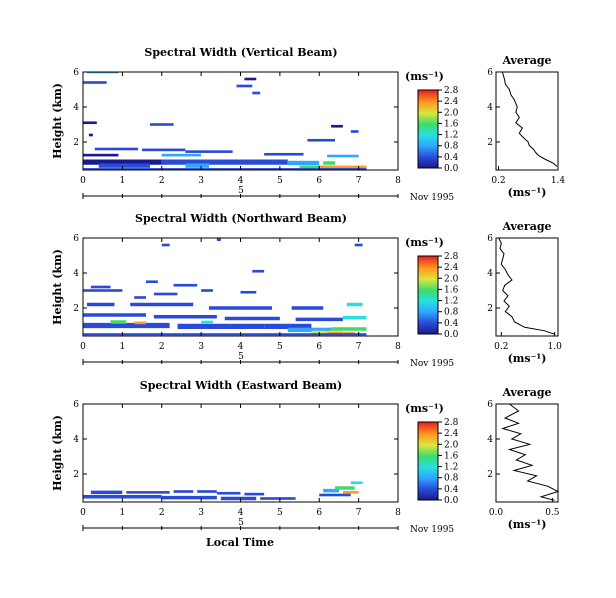 The width and height of the screenshot is (616, 598). What do you see at coordinates (490, 475) in the screenshot?
I see `average-y-tick-label: 2` at bounding box center [490, 475].